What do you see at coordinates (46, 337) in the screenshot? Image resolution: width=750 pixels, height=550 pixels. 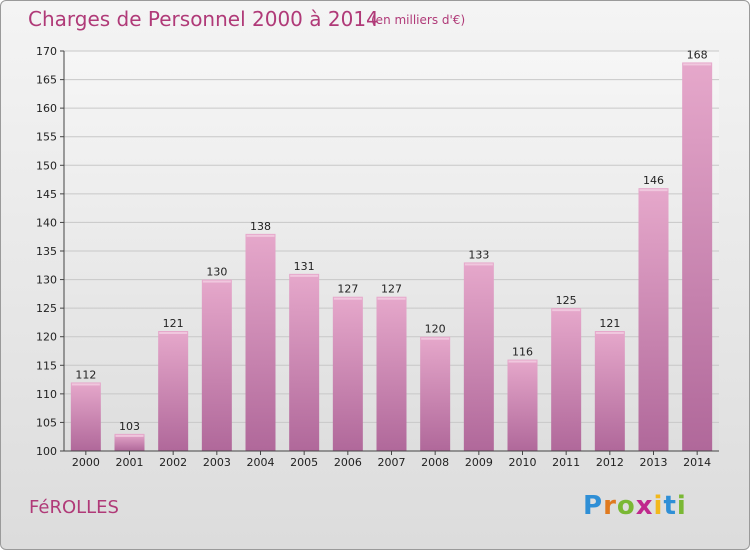 I see `y-tick-label: 120` at bounding box center [46, 337].